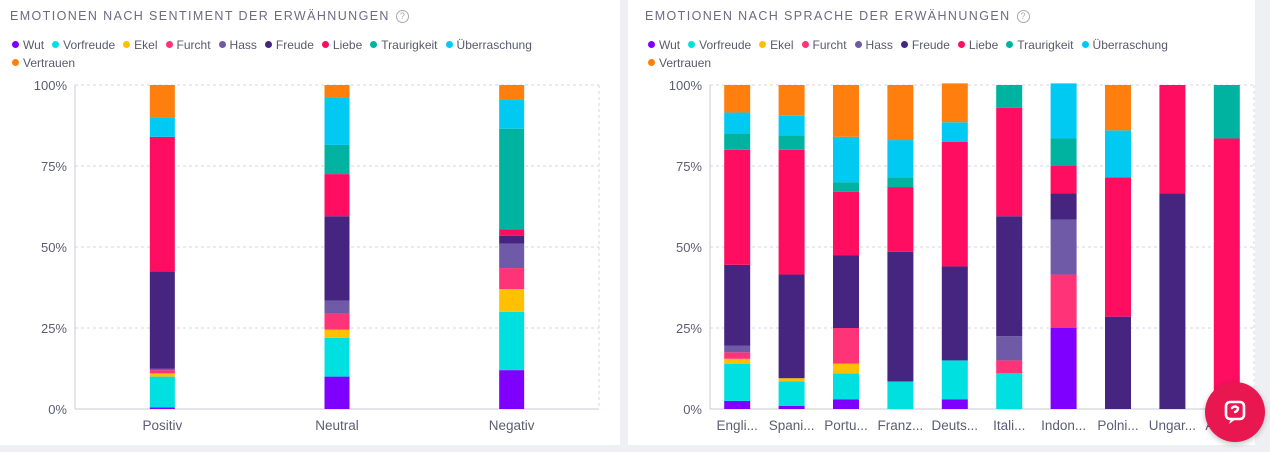 This screenshot has width=1270, height=452. I want to click on y-tick-label: 100%, so click(686, 86).